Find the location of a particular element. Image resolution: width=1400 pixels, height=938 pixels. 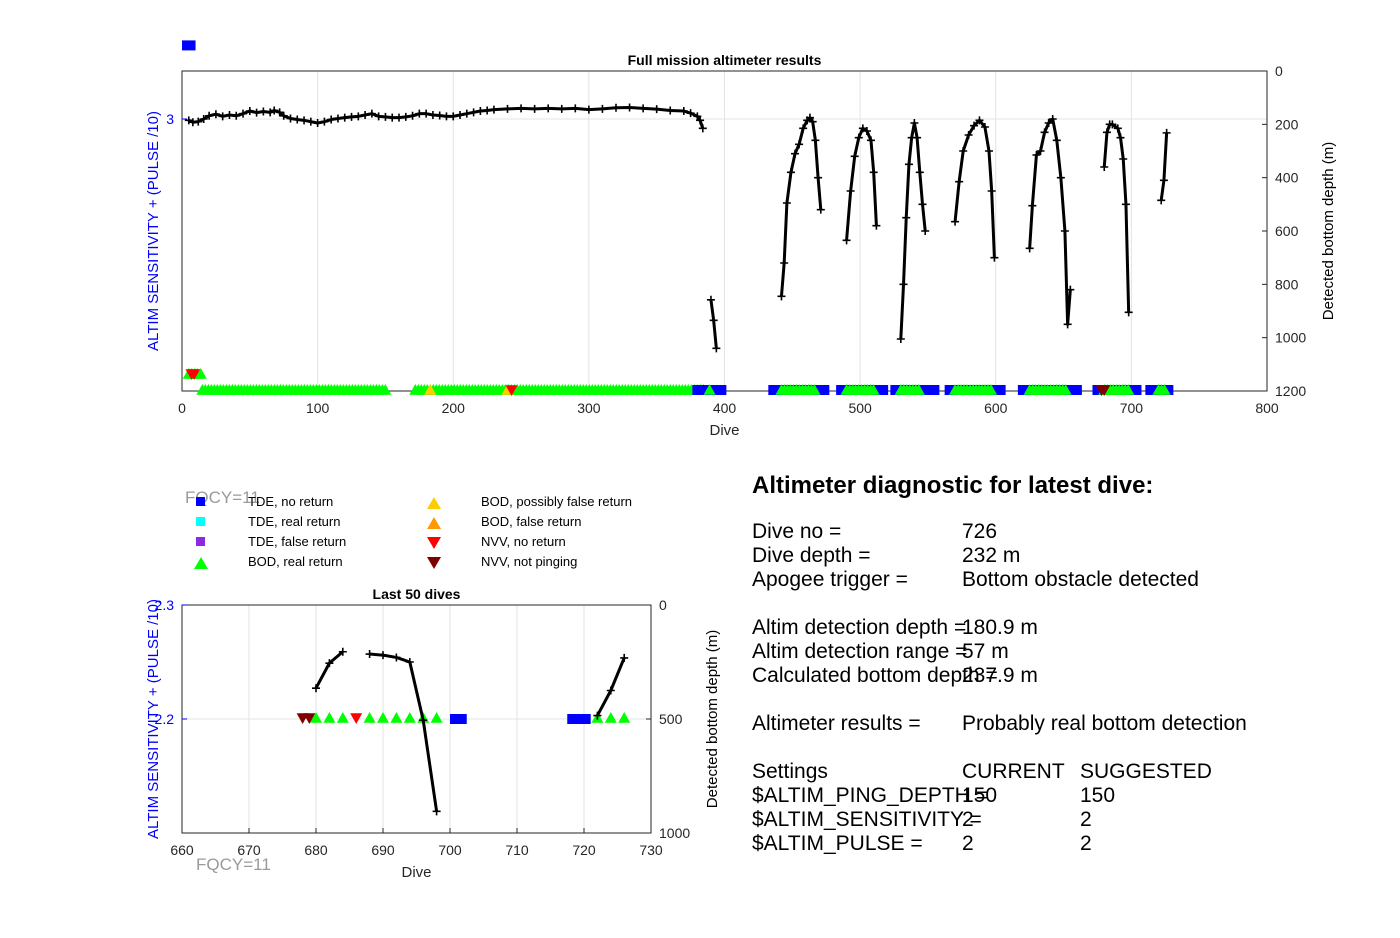

plot2-y-axis-label: ALTIM SENSITIVITY + (PULSE /10) is located at coordinates (153, 719).